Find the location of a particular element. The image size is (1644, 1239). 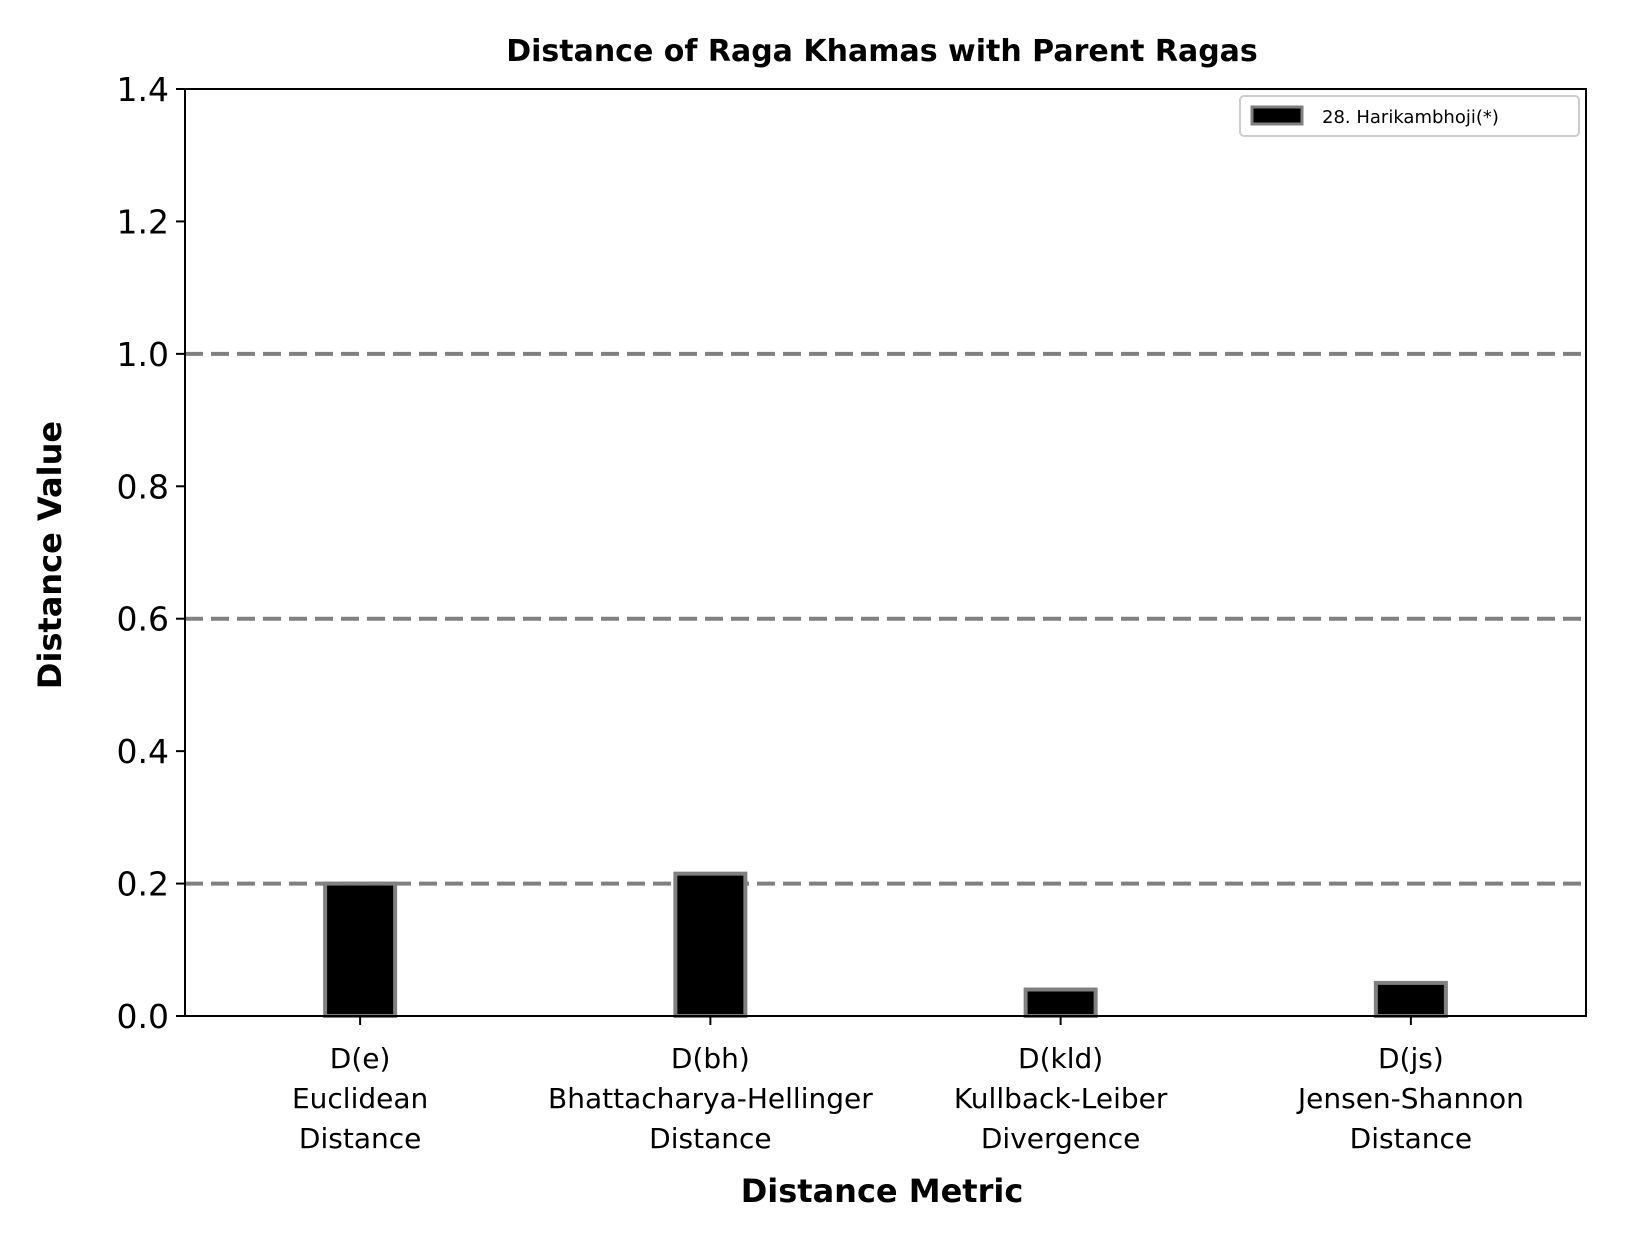

x-tick-label: Bhattacharya-Hellinger is located at coordinates (710, 1098).